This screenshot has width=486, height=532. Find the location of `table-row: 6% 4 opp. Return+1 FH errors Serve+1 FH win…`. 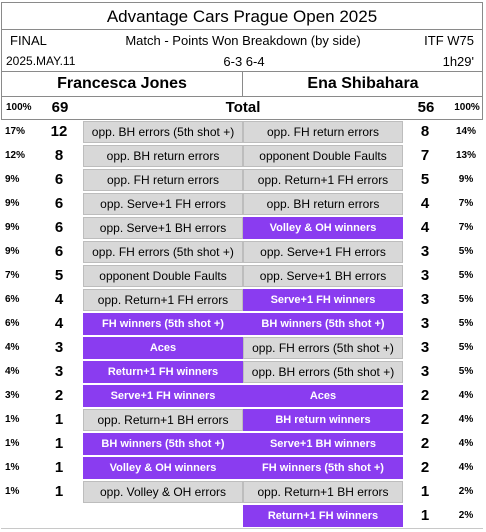

table-row: 6% 4 opp. Return+1 FH errors Serve+1 FH win… is located at coordinates (242, 300).